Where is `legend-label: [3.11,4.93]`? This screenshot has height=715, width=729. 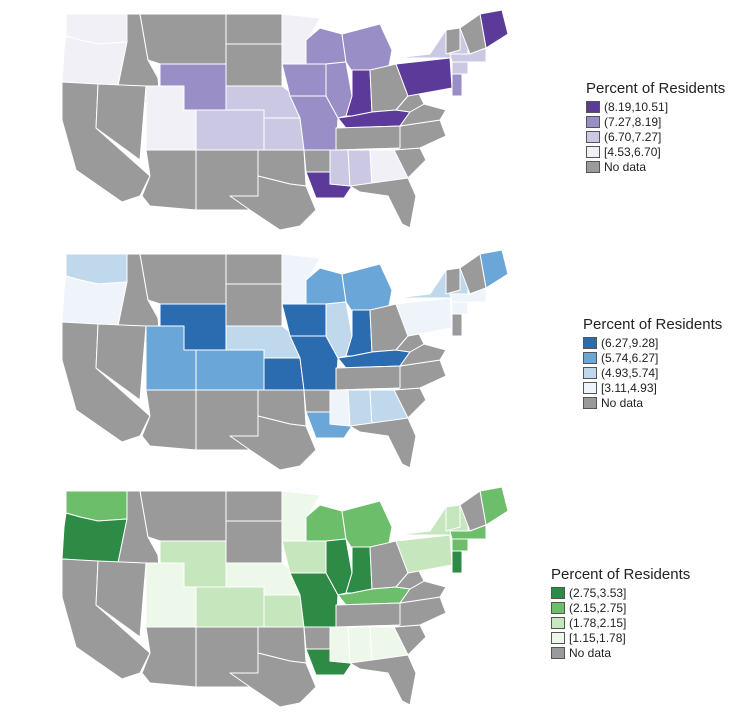
legend-label: [3.11,4.93] is located at coordinates (629, 387).